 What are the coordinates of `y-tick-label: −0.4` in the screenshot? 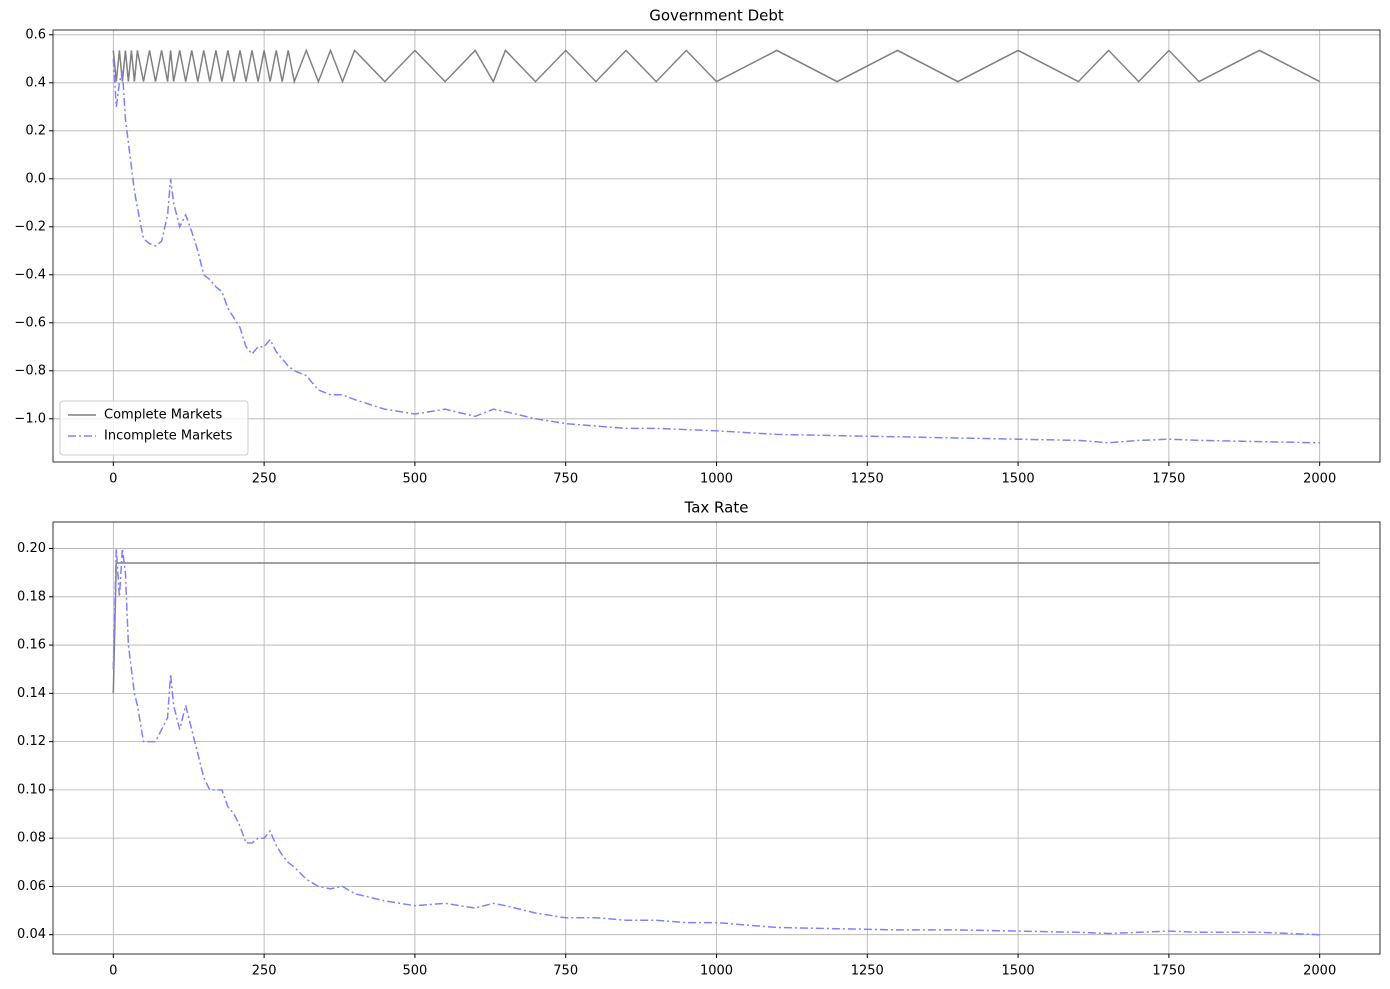 It's located at (30, 274).